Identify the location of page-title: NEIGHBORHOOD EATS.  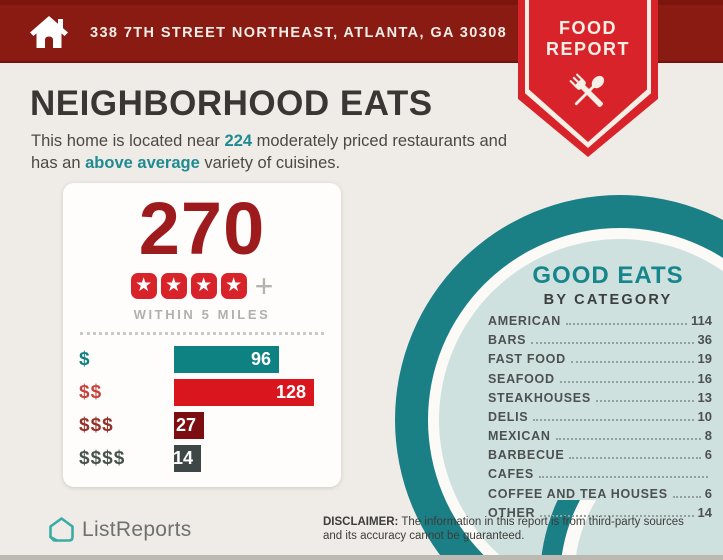
(231, 103).